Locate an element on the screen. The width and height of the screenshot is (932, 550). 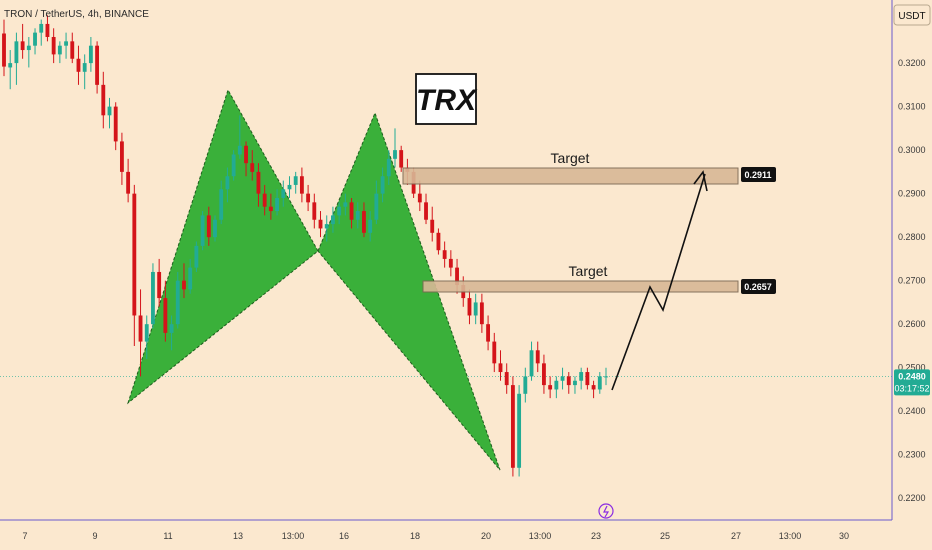
price-scale is located at coordinates (912, 260).